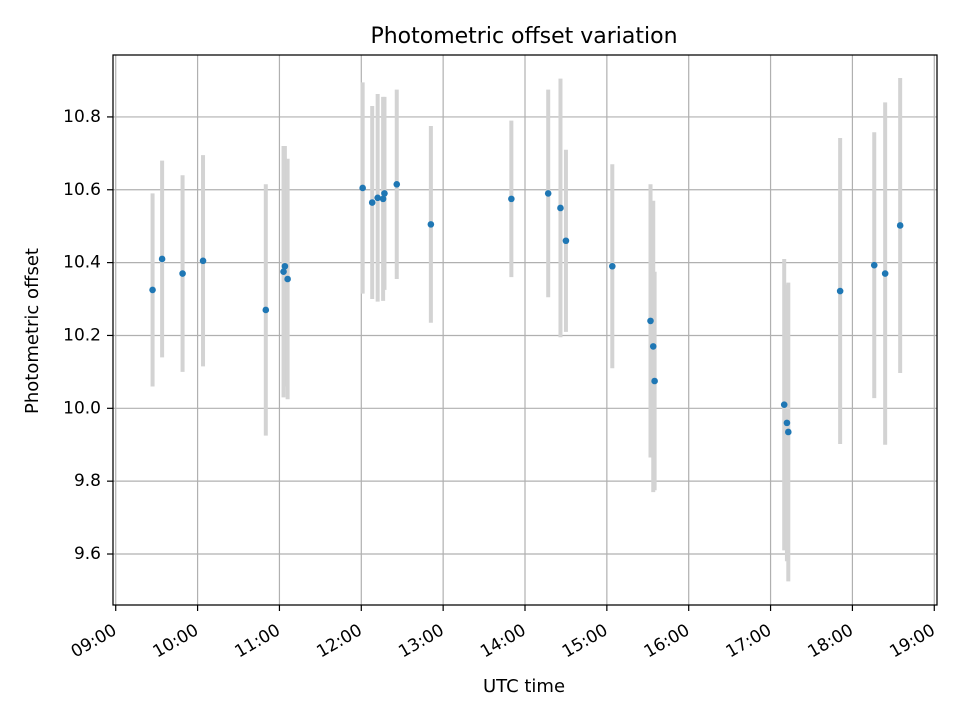 The width and height of the screenshot is (960, 720). What do you see at coordinates (32, 331) in the screenshot?
I see `y-axis-label: Photometric offset` at bounding box center [32, 331].